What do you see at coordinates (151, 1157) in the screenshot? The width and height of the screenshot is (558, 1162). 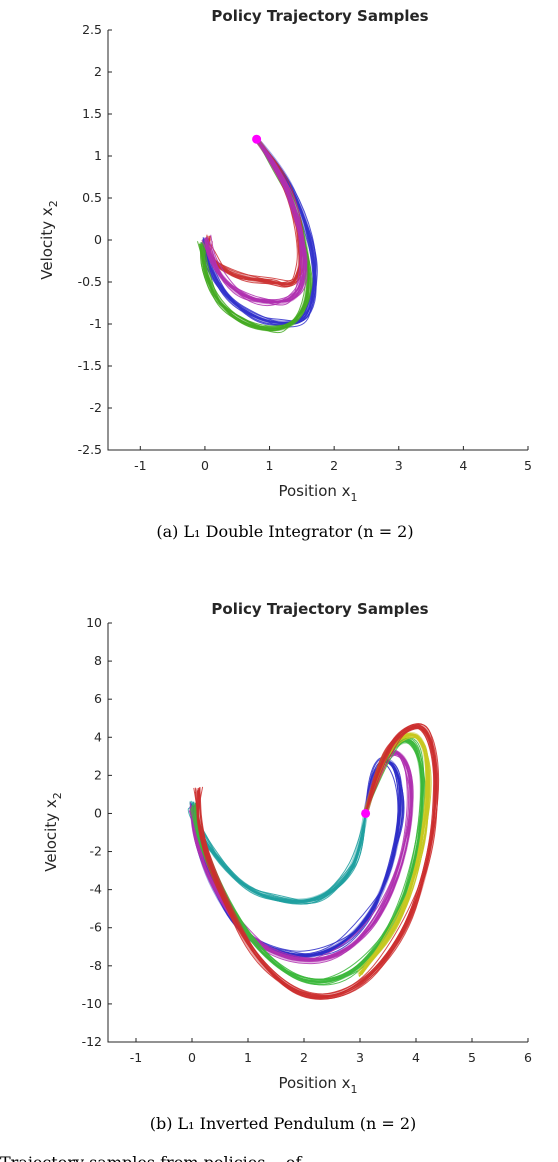 I see `cut-off-caption-text: Trajectory samples from policies... of` at bounding box center [151, 1157].